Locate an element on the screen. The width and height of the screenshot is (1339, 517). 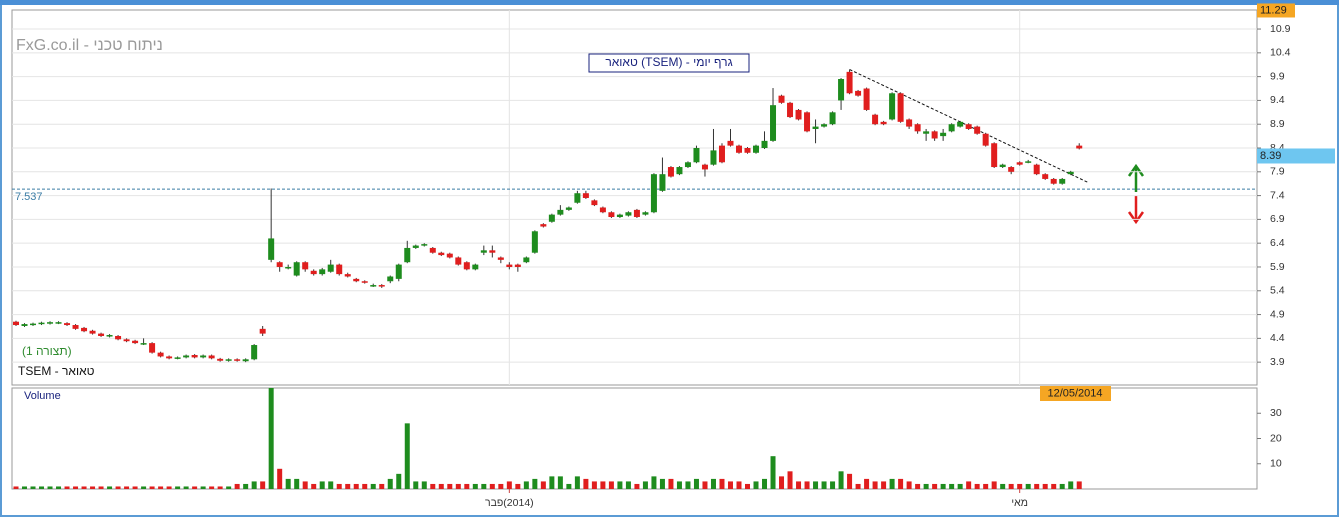
y-tick-label: 6.4 is located at coordinates (1277, 243).